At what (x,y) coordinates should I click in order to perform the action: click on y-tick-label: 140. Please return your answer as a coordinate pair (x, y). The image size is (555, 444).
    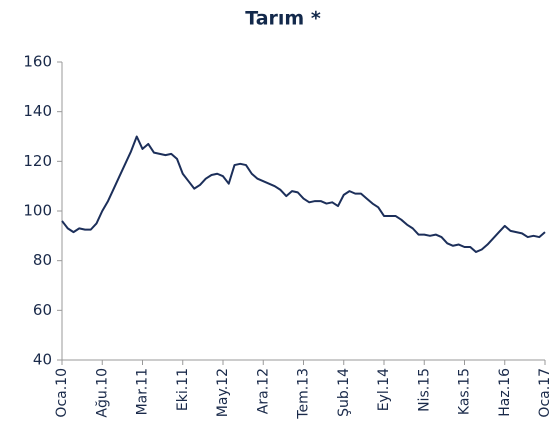
    Looking at the image, I should click on (37, 111).